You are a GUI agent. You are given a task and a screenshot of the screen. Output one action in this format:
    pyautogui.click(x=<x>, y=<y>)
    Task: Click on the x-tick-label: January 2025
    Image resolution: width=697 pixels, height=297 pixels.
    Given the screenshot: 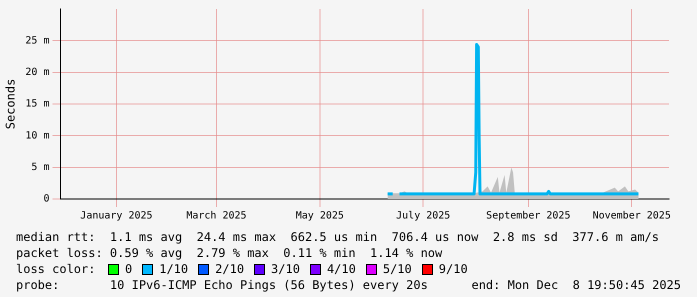 What is the action you would take?
    pyautogui.click(x=116, y=216)
    